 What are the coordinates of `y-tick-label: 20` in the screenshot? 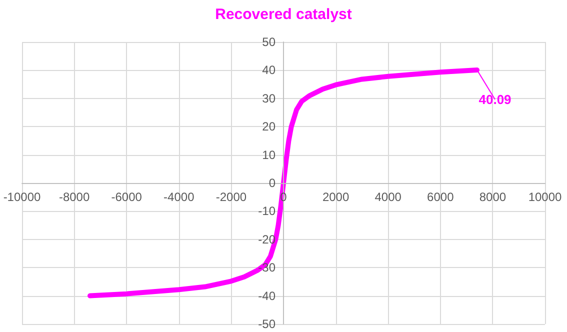 It's located at (269, 127).